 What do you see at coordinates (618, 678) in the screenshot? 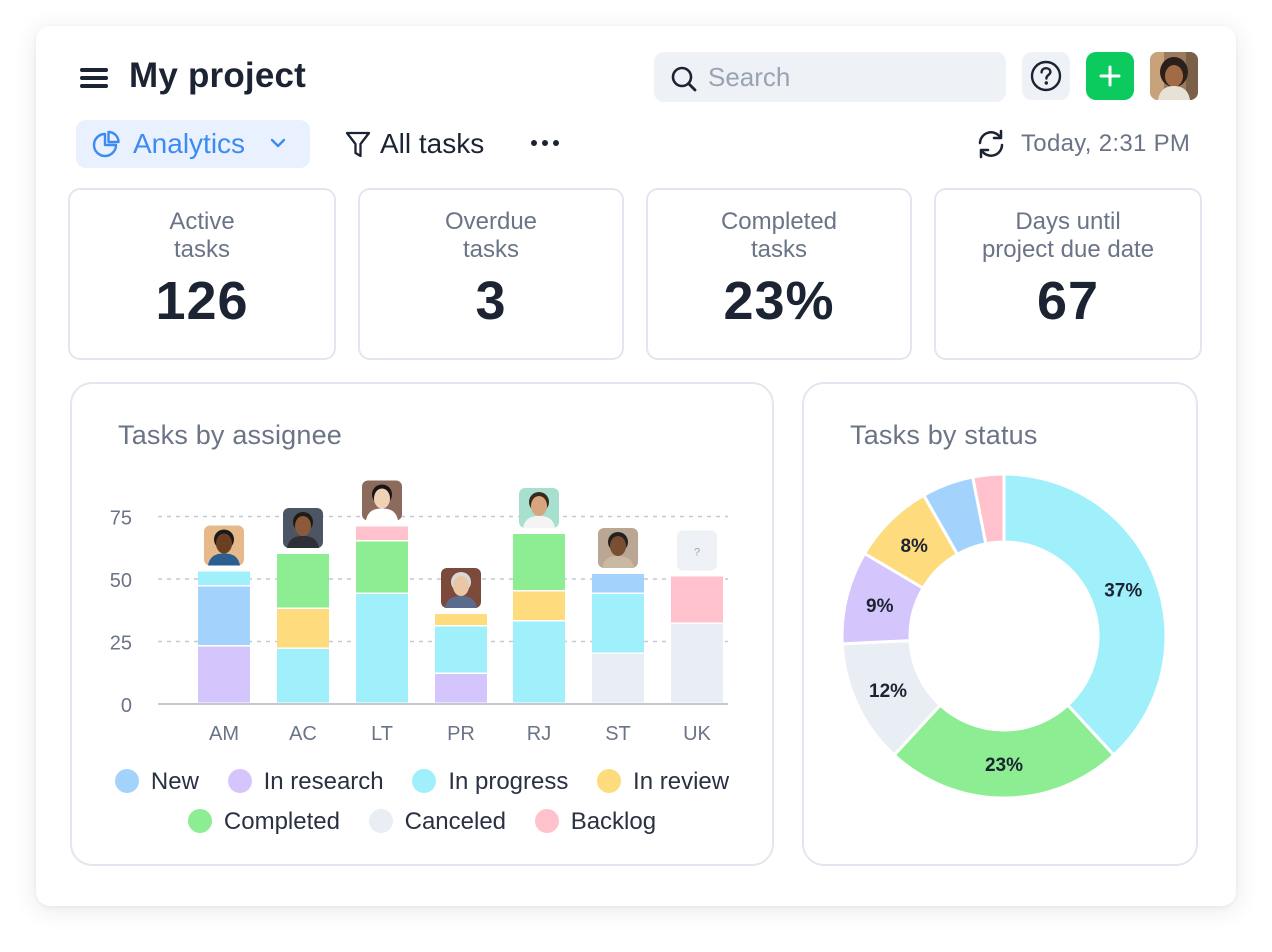
I see `bar-segment-st-canceled` at bounding box center [618, 678].